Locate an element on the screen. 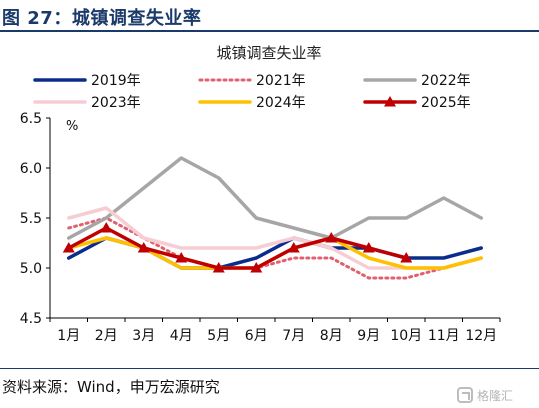 The image size is (539, 408). watermark-text: 格隆汇 is located at coordinates (495, 395).